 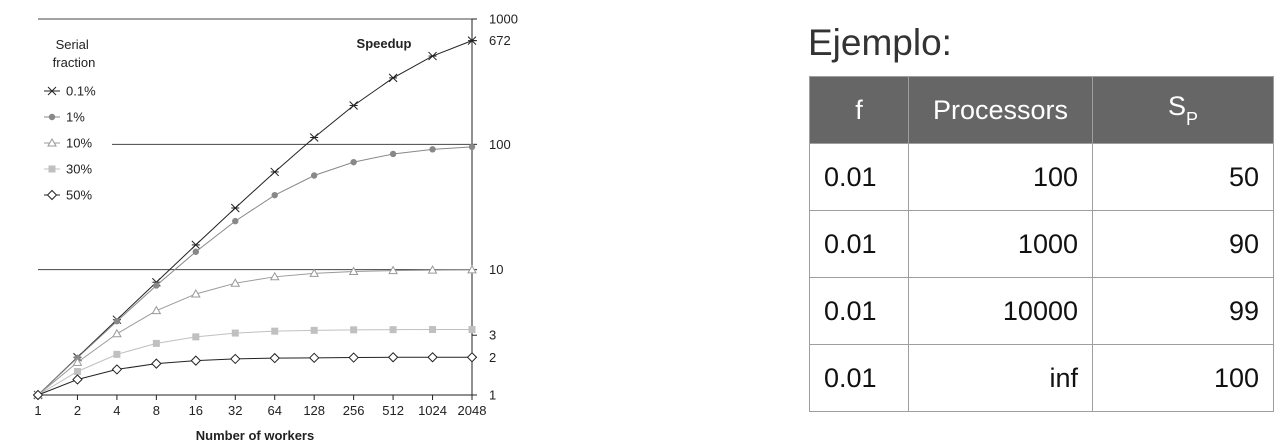 What do you see at coordinates (1183, 110) in the screenshot?
I see `header-sp: SP` at bounding box center [1183, 110].